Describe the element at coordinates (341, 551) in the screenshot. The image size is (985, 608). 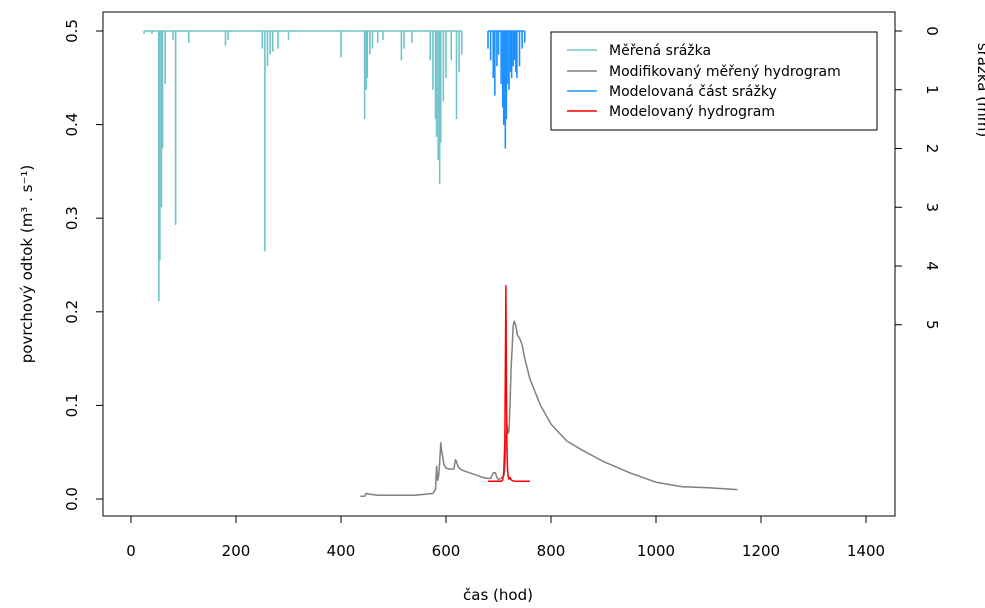
I see `x-tick-label: 400` at that location.